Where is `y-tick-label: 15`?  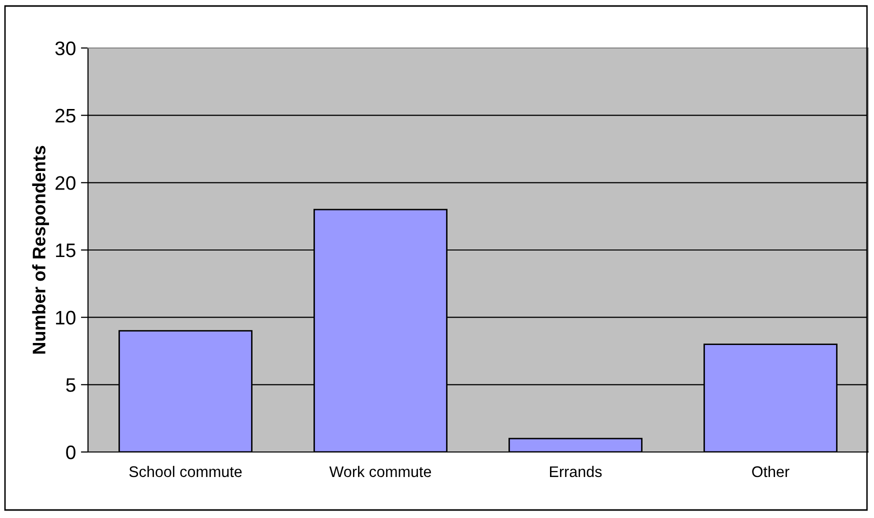 y-tick-label: 15 is located at coordinates (66, 251).